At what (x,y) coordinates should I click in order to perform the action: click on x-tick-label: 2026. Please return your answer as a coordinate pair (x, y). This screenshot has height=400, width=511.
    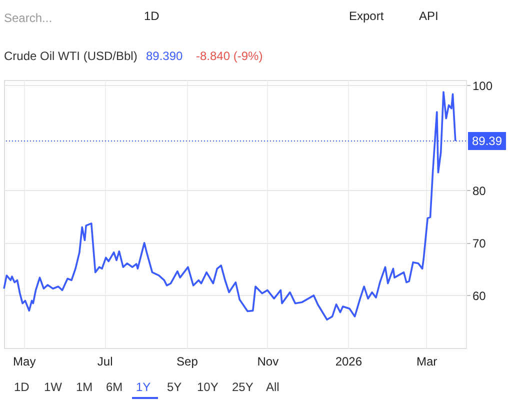
    Looking at the image, I should click on (348, 361).